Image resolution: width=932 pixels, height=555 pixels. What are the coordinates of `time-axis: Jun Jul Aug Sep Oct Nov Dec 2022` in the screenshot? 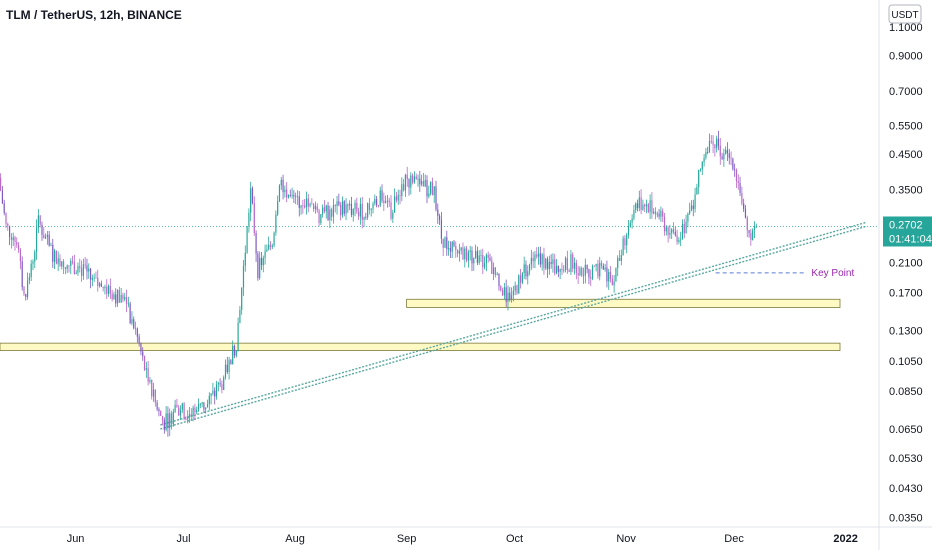 It's located at (466, 535).